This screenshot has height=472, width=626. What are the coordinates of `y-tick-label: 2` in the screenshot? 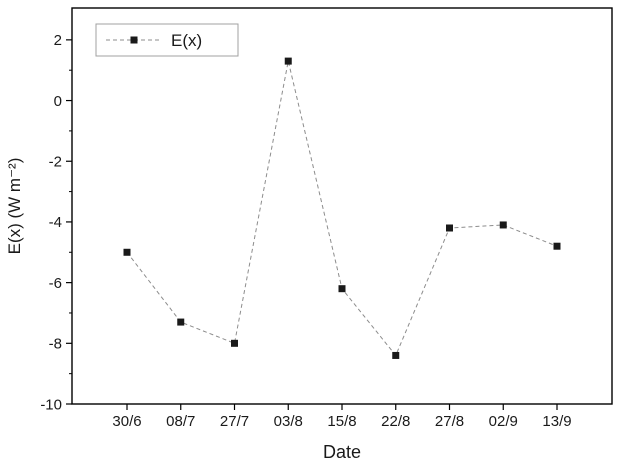 It's located at (58, 40).